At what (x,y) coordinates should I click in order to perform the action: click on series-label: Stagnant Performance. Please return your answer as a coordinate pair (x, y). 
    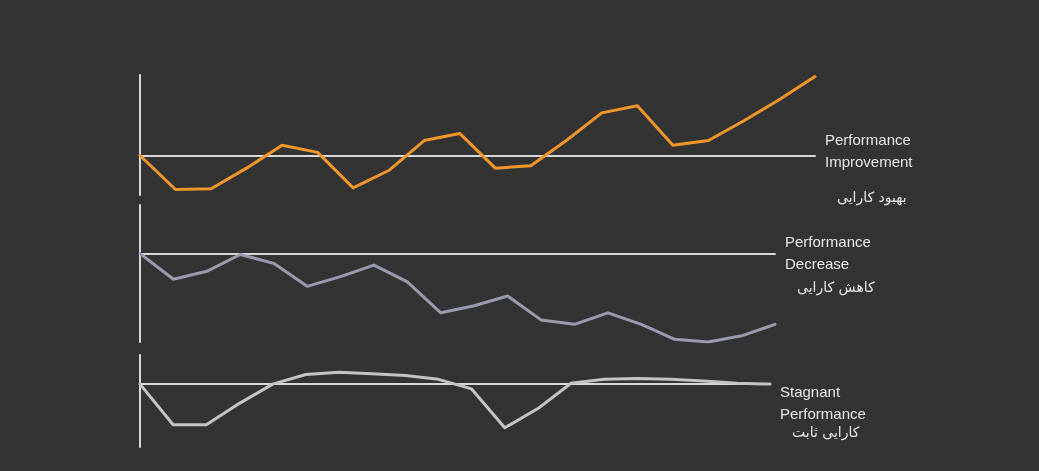
    Looking at the image, I should click on (823, 402).